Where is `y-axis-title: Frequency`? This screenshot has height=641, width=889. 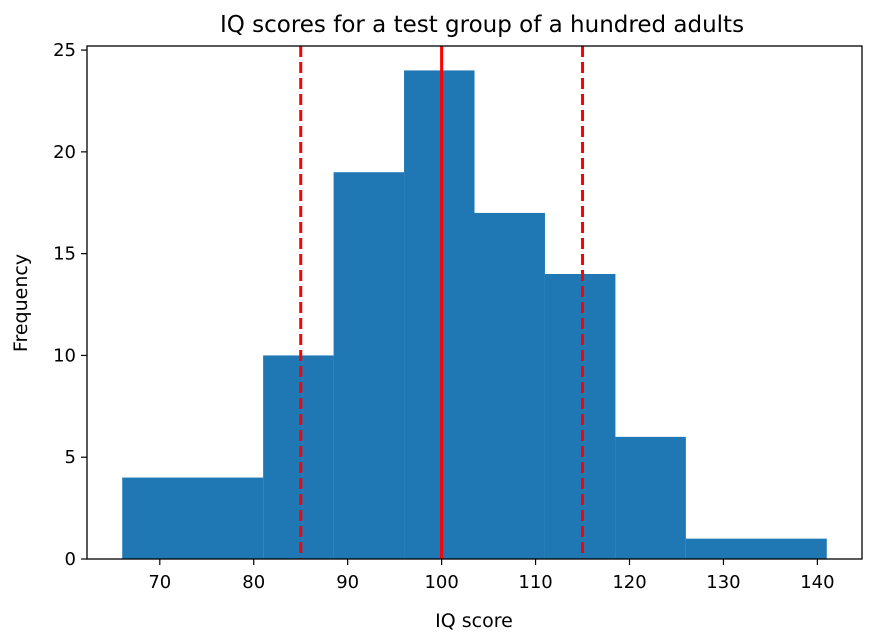 y-axis-title: Frequency is located at coordinates (21, 303).